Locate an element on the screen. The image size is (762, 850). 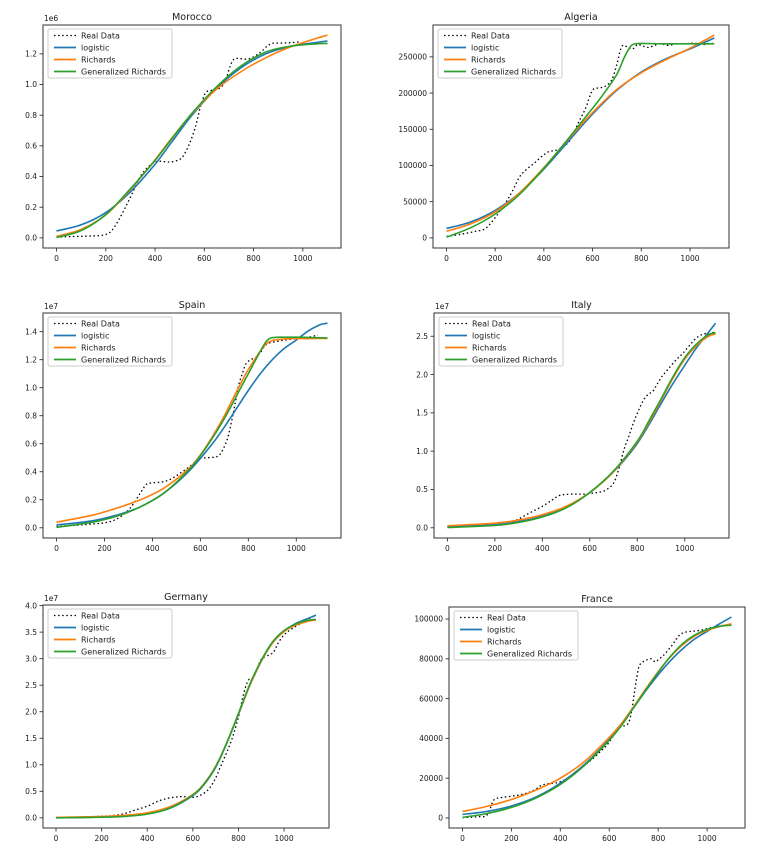
y-tick-label: 150000 is located at coordinates (412, 129).